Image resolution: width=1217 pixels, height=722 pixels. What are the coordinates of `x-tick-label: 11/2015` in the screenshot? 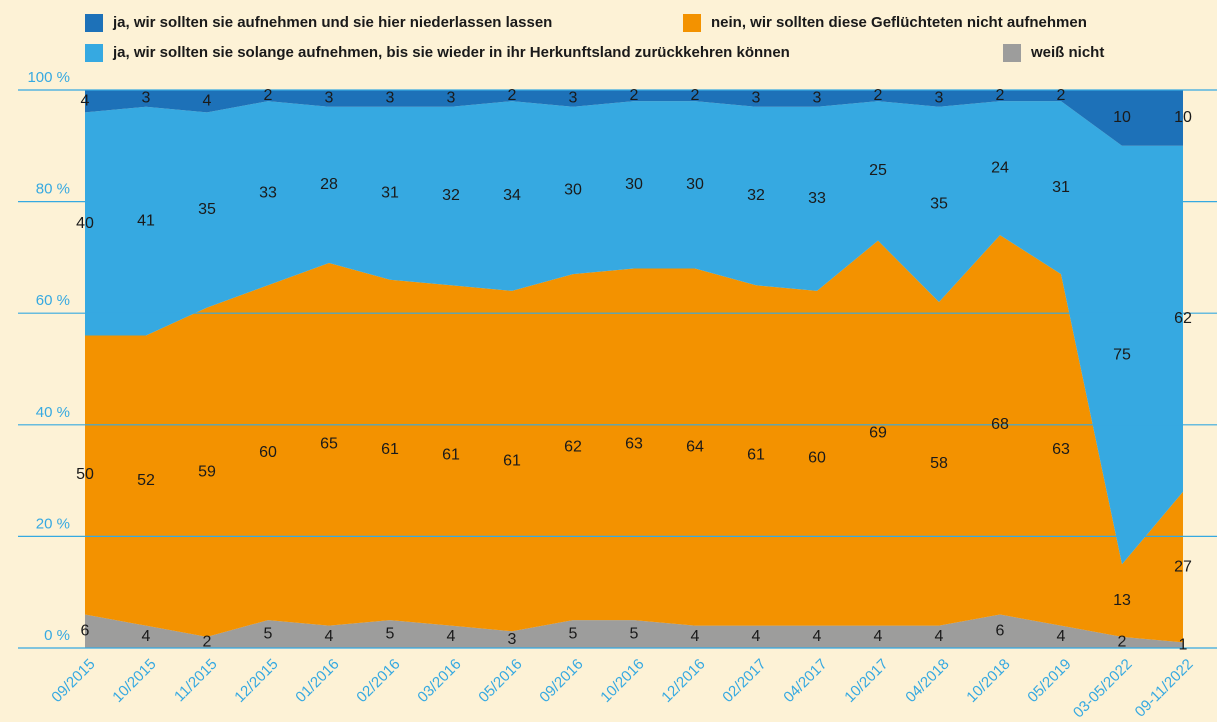 It's located at (196, 681).